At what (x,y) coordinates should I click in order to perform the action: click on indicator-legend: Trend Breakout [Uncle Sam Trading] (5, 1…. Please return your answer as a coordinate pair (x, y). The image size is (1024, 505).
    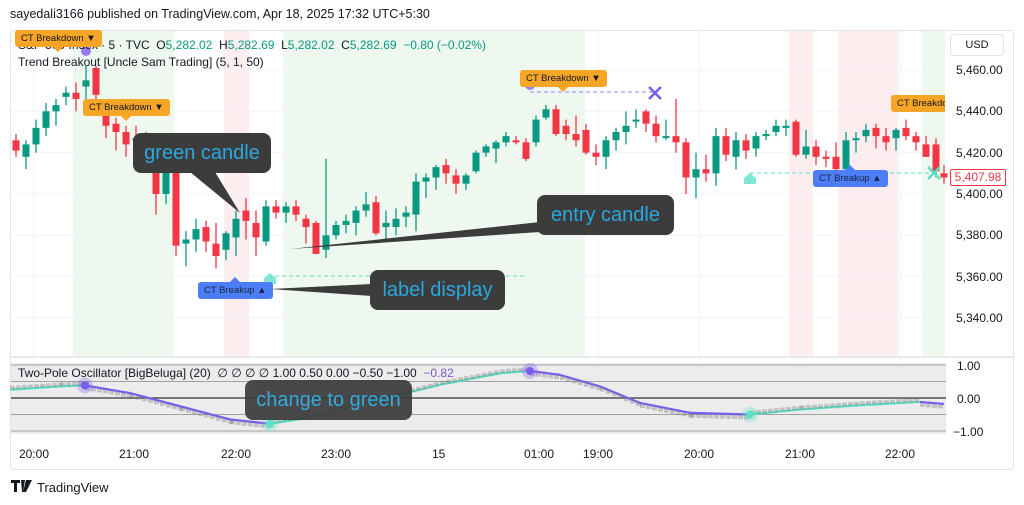
    Looking at the image, I should click on (141, 62).